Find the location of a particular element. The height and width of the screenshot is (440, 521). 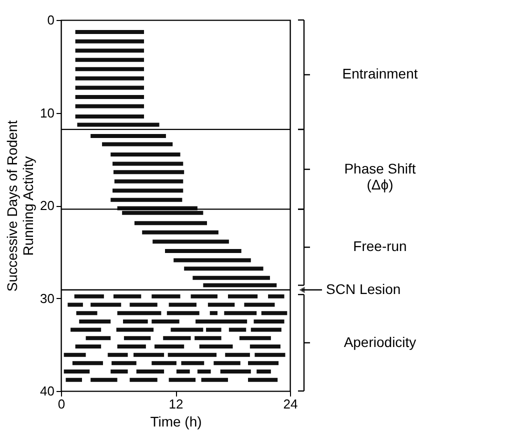

x-tick-label: 12 is located at coordinates (176, 404).